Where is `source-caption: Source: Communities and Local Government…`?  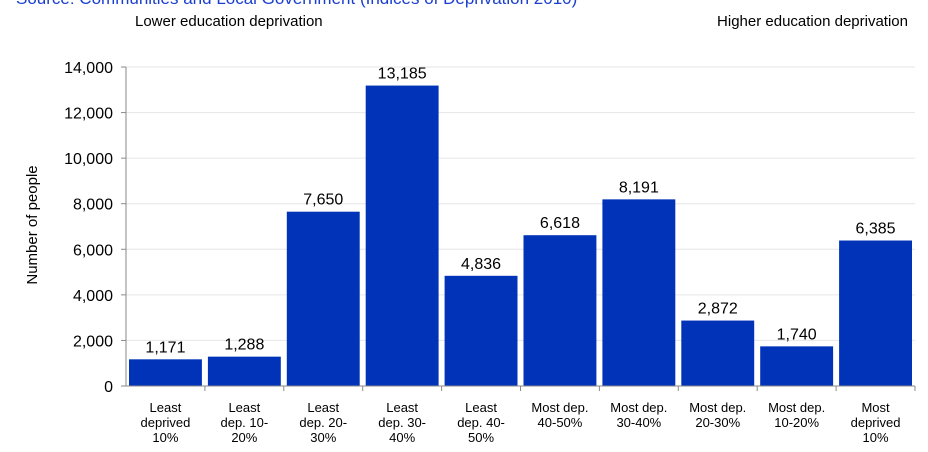 source-caption: Source: Communities and Local Government… is located at coordinates (296, 4).